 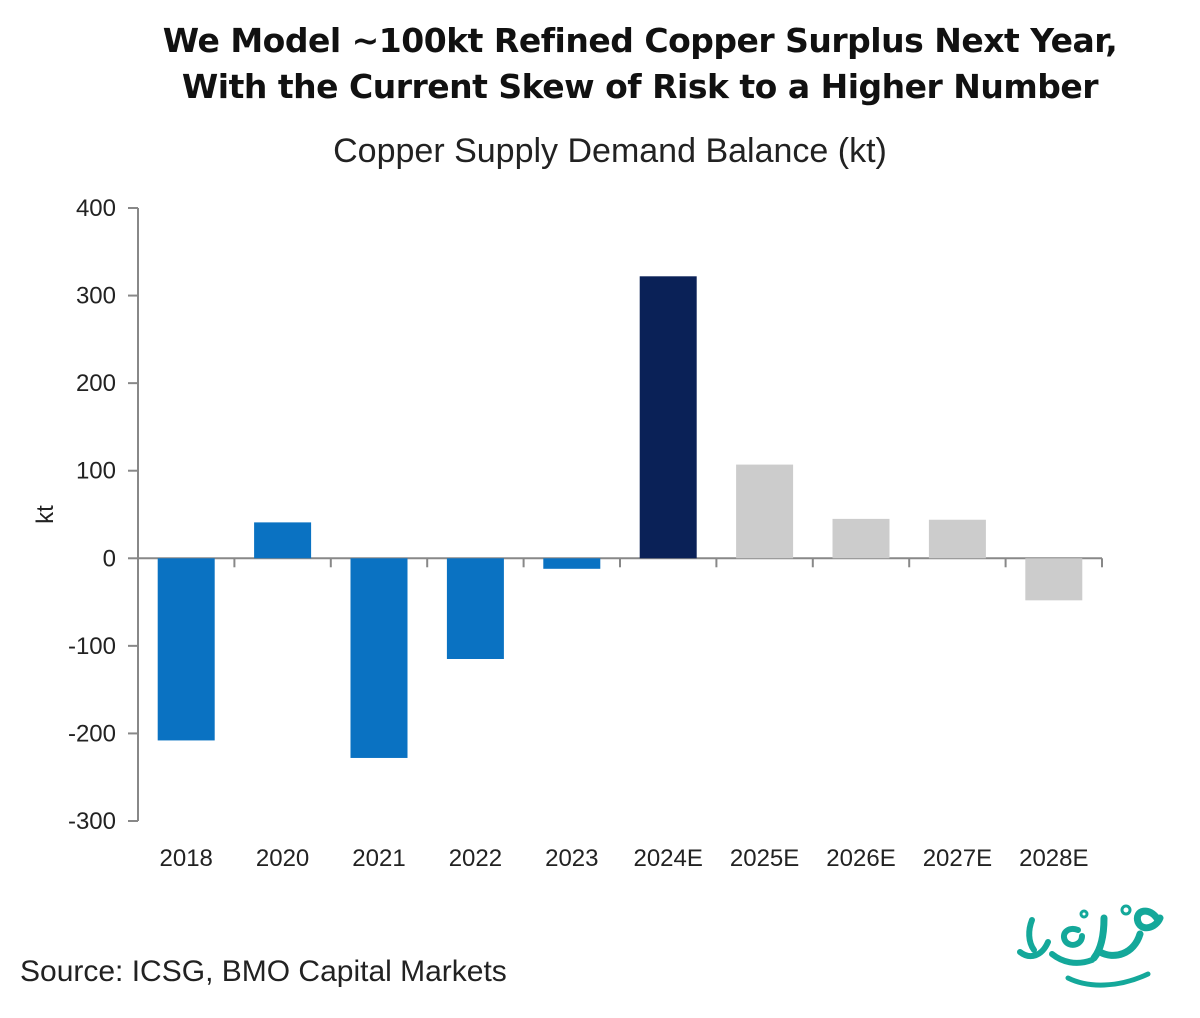 I want to click on bar-2021, so click(x=379, y=658).